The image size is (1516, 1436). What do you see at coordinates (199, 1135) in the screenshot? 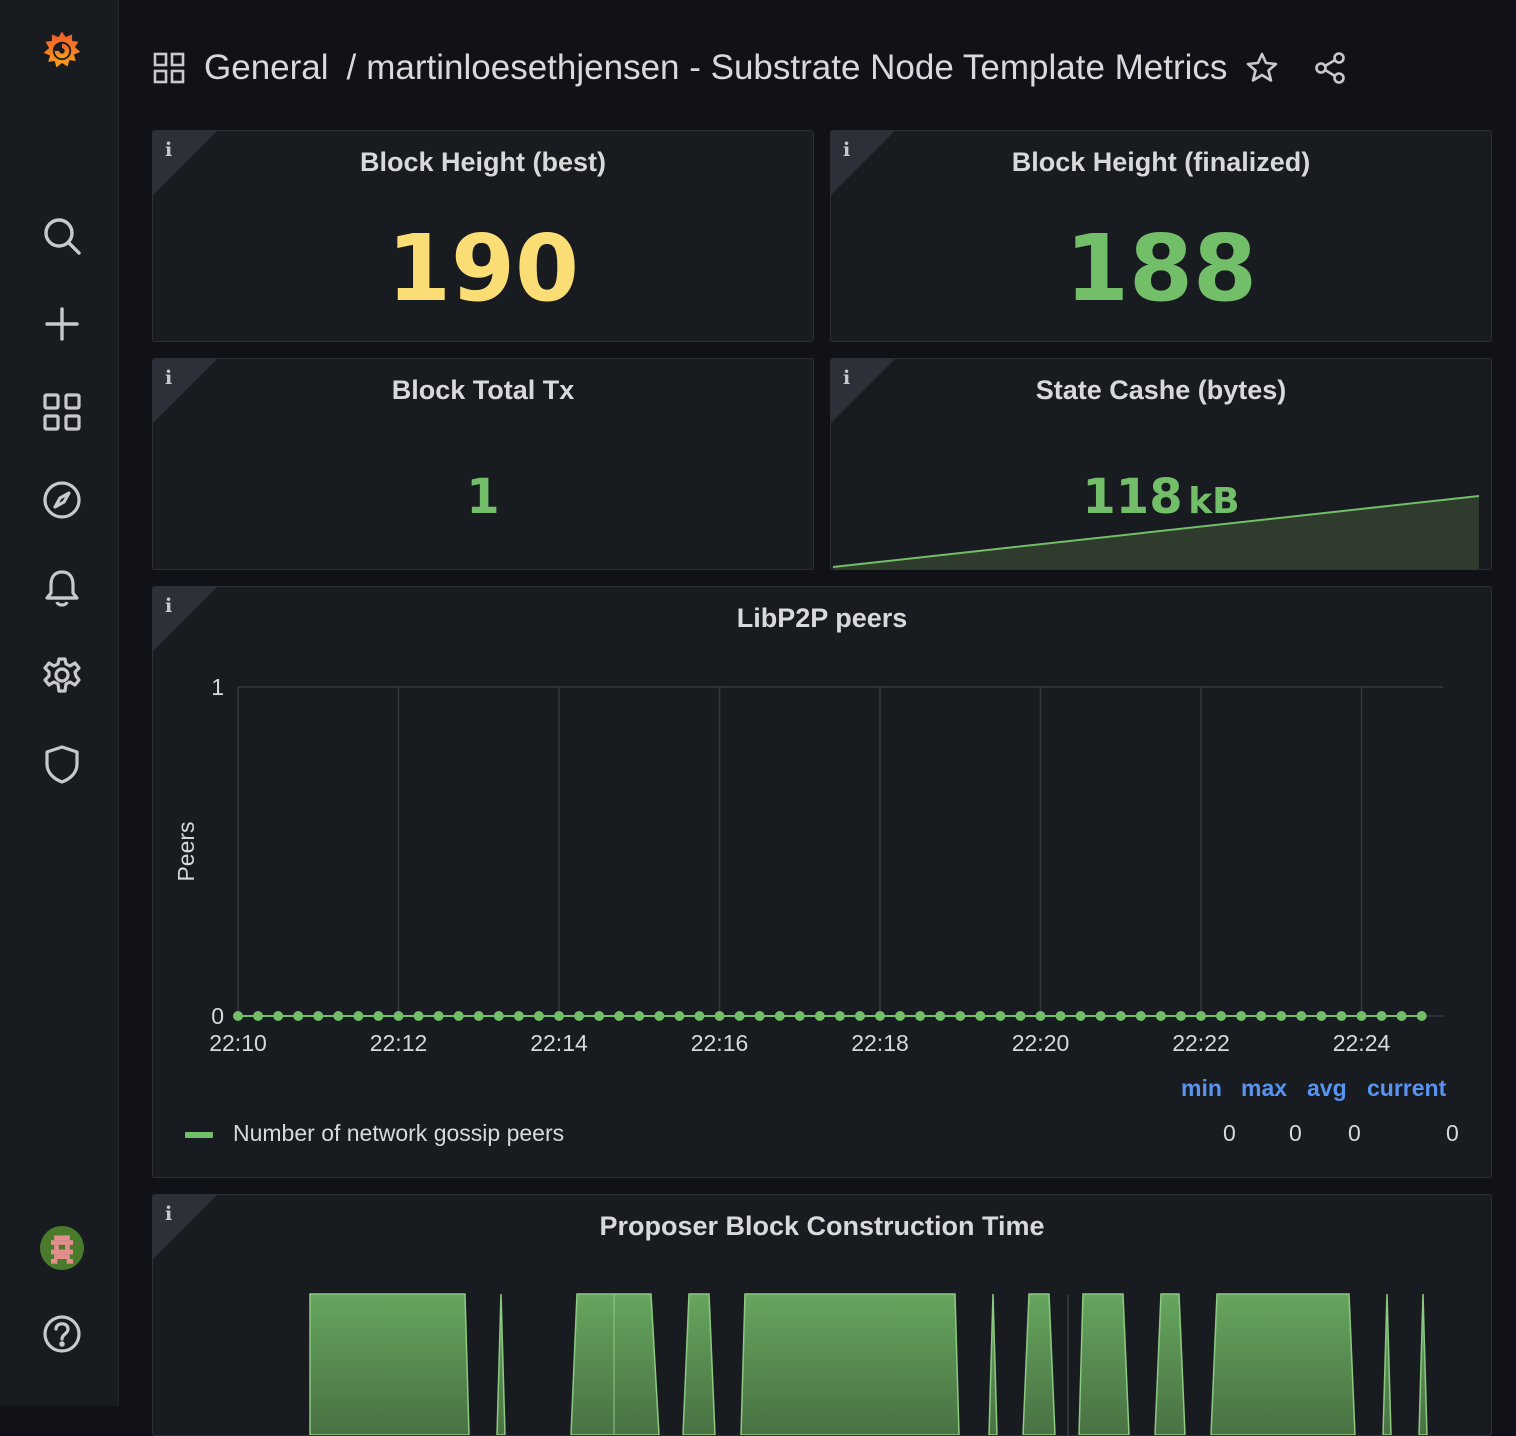
I see `legend-series-swatch` at bounding box center [199, 1135].